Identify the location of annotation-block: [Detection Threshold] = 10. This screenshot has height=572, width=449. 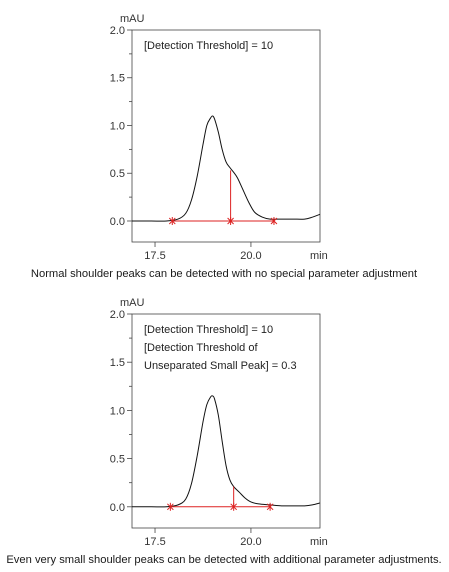
(208, 46).